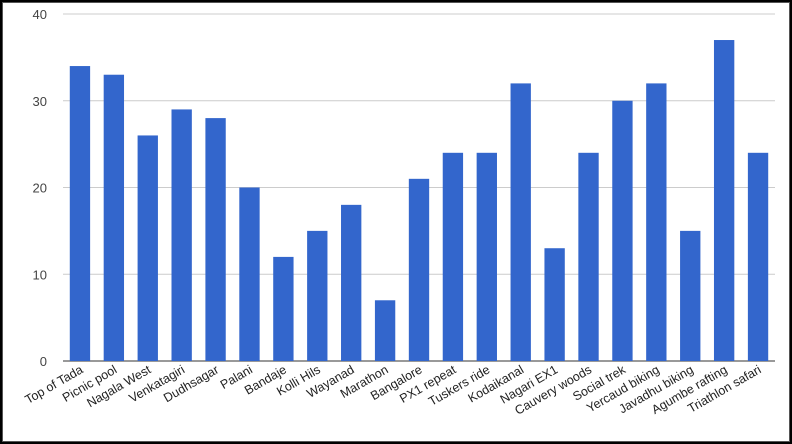  I want to click on y-tick-label: 40, so click(40, 14).